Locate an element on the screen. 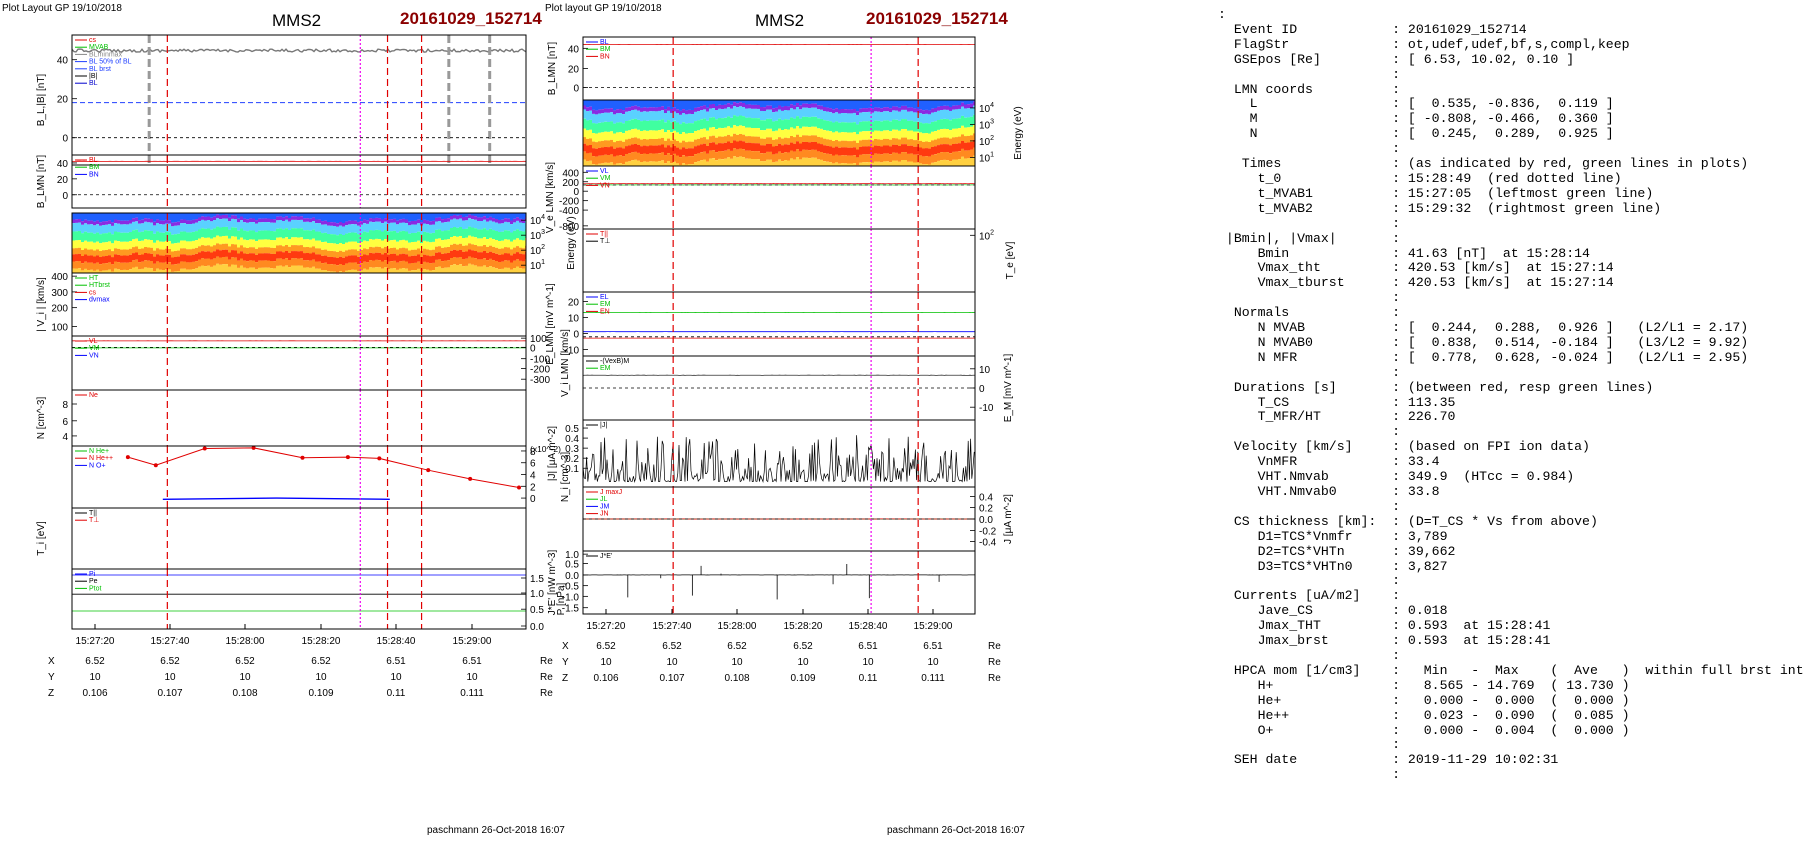 Image resolution: width=1804 pixels, height=841 pixels. y-tick-label: -1.0 is located at coordinates (571, 597).